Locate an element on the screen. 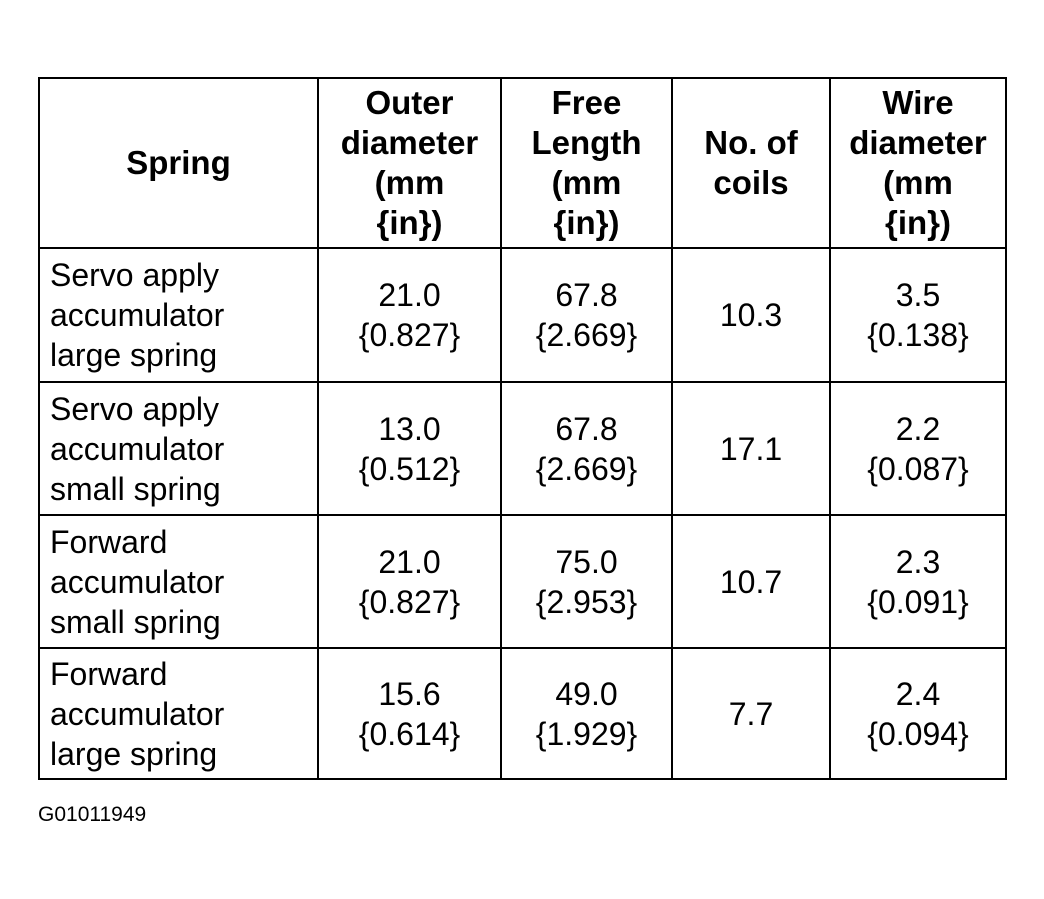 Image resolution: width=1044 pixels, height=899 pixels. value-cell: 10.7 is located at coordinates (751, 581).